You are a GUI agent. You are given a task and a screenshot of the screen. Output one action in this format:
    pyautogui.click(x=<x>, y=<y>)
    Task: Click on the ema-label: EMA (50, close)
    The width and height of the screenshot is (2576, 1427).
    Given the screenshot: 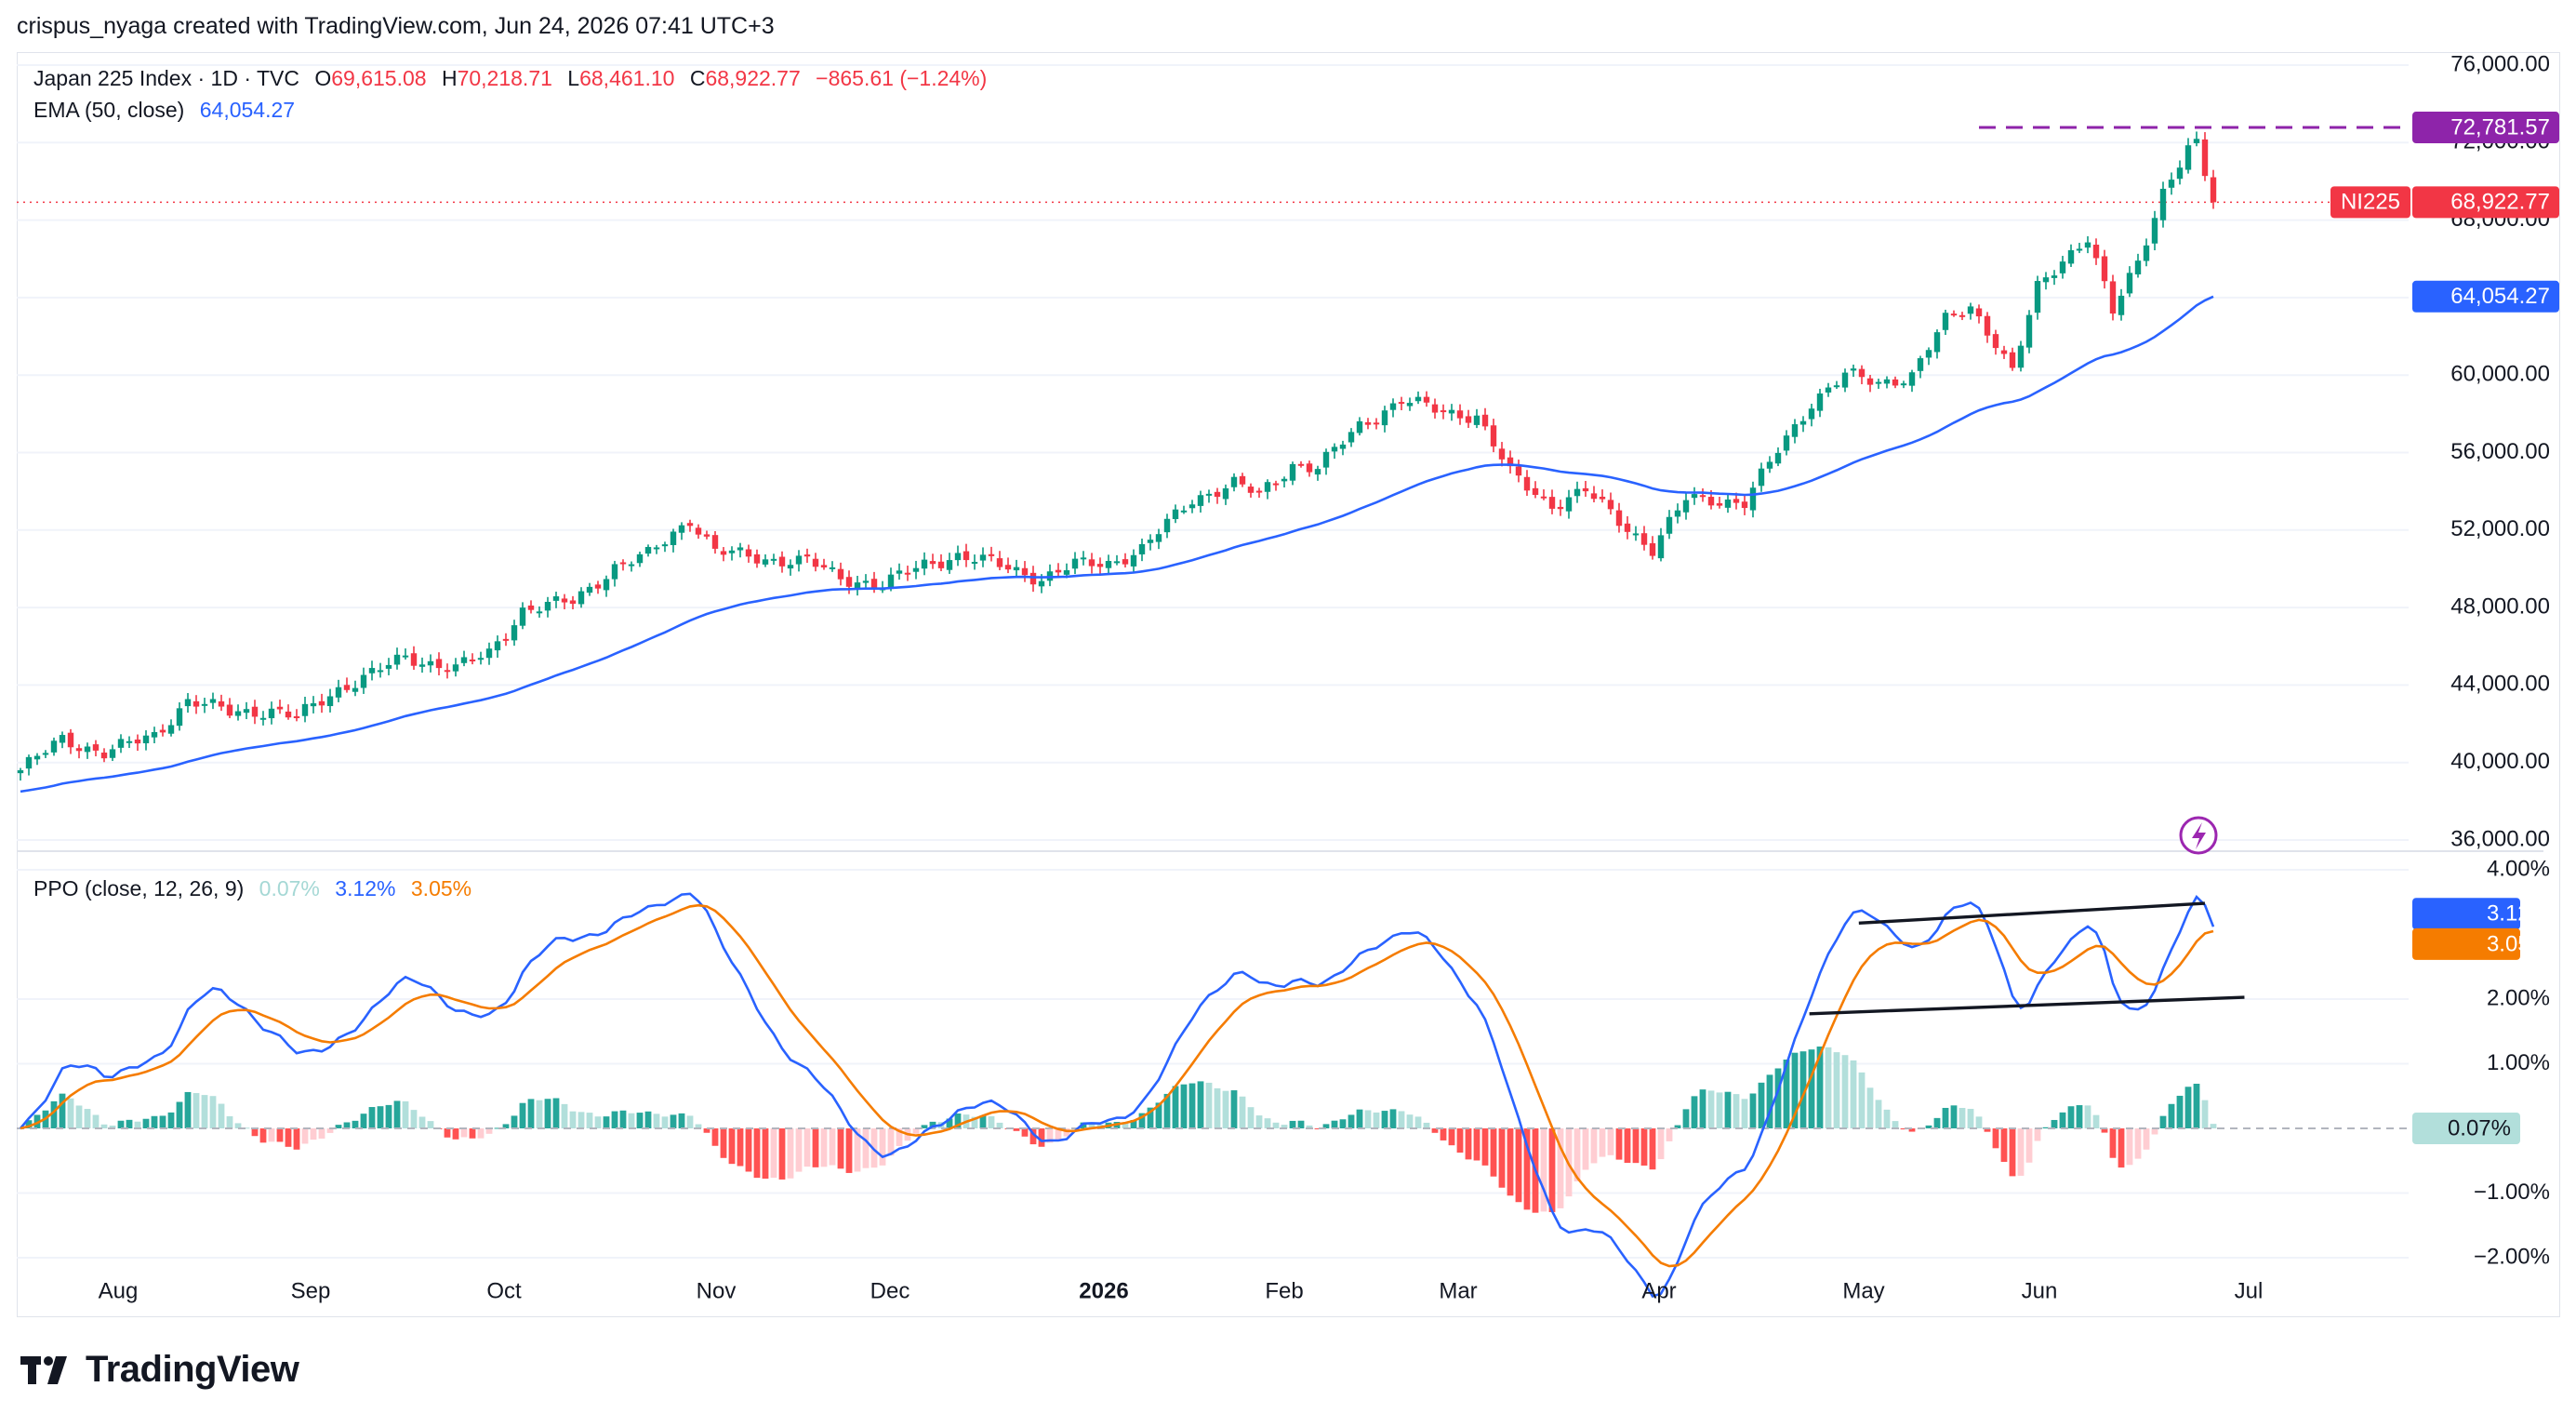 What is the action you would take?
    pyautogui.click(x=109, y=110)
    